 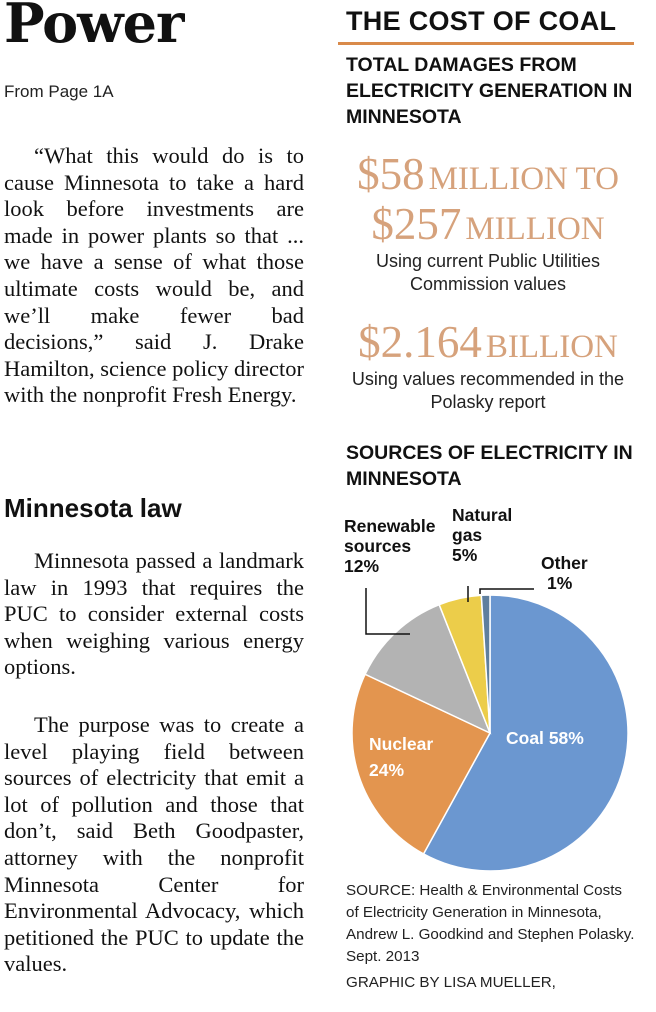 I want to click on label-other-name: Other, so click(x=564, y=563).